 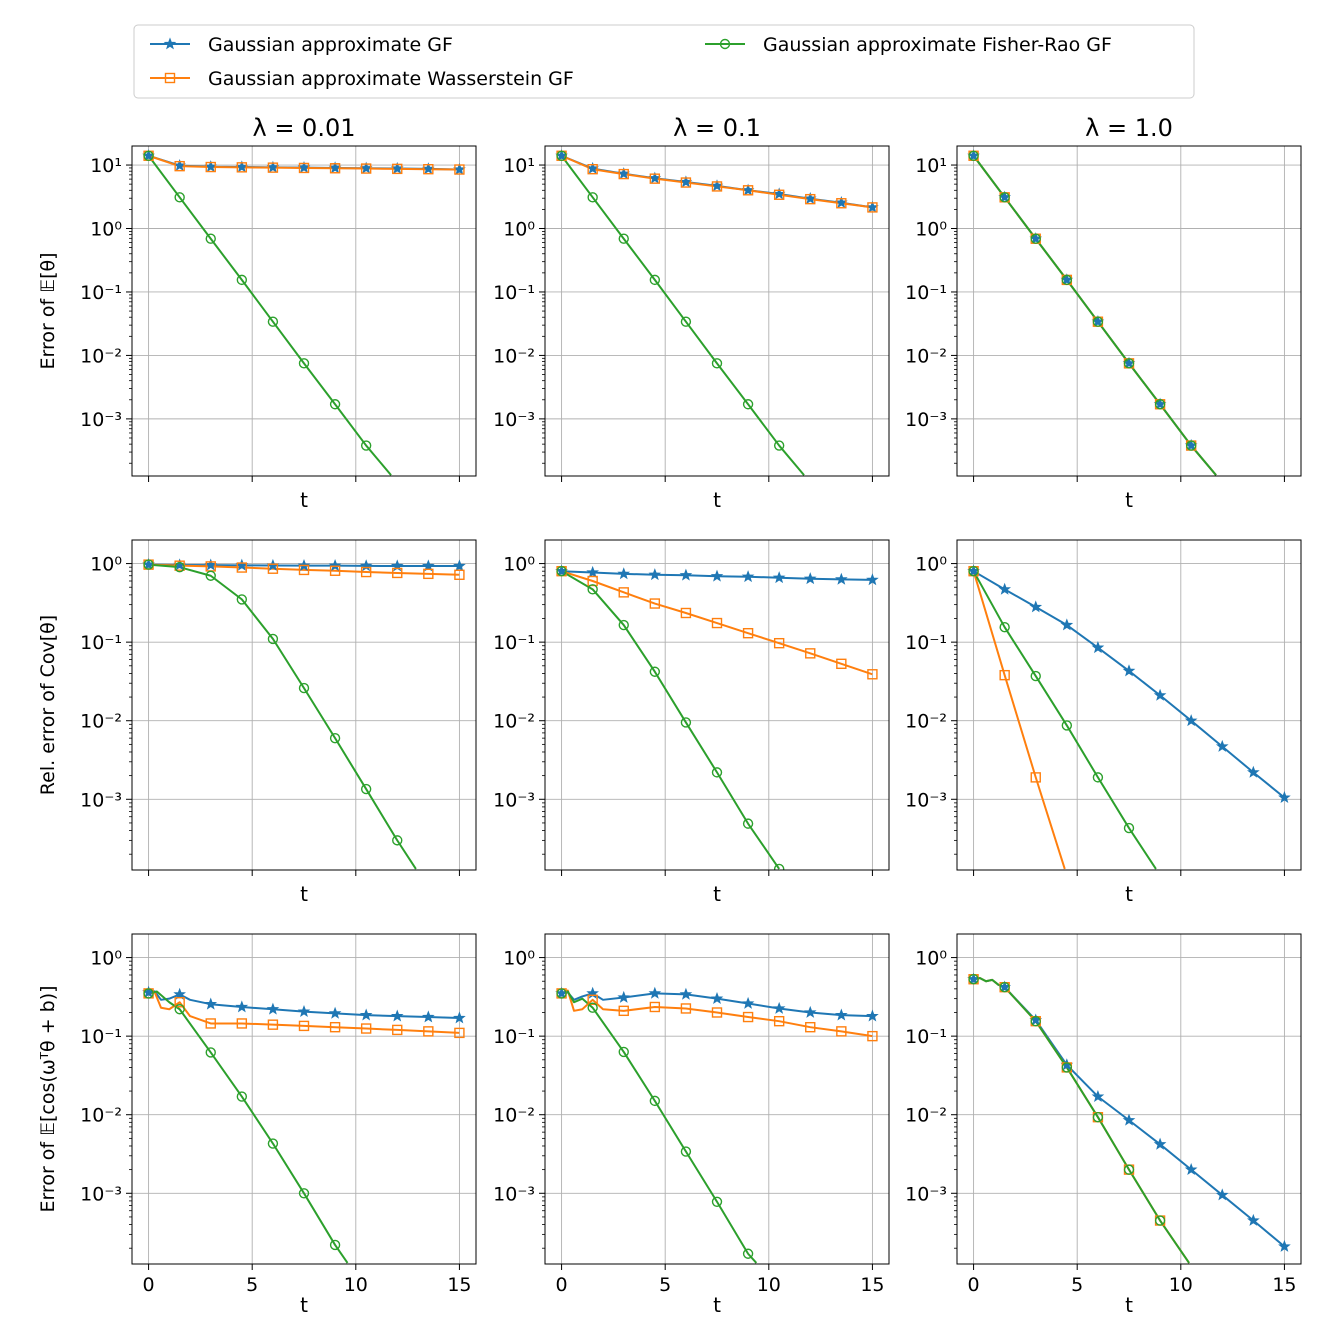 What do you see at coordinates (664, 61) in the screenshot?
I see `legend-frame` at bounding box center [664, 61].